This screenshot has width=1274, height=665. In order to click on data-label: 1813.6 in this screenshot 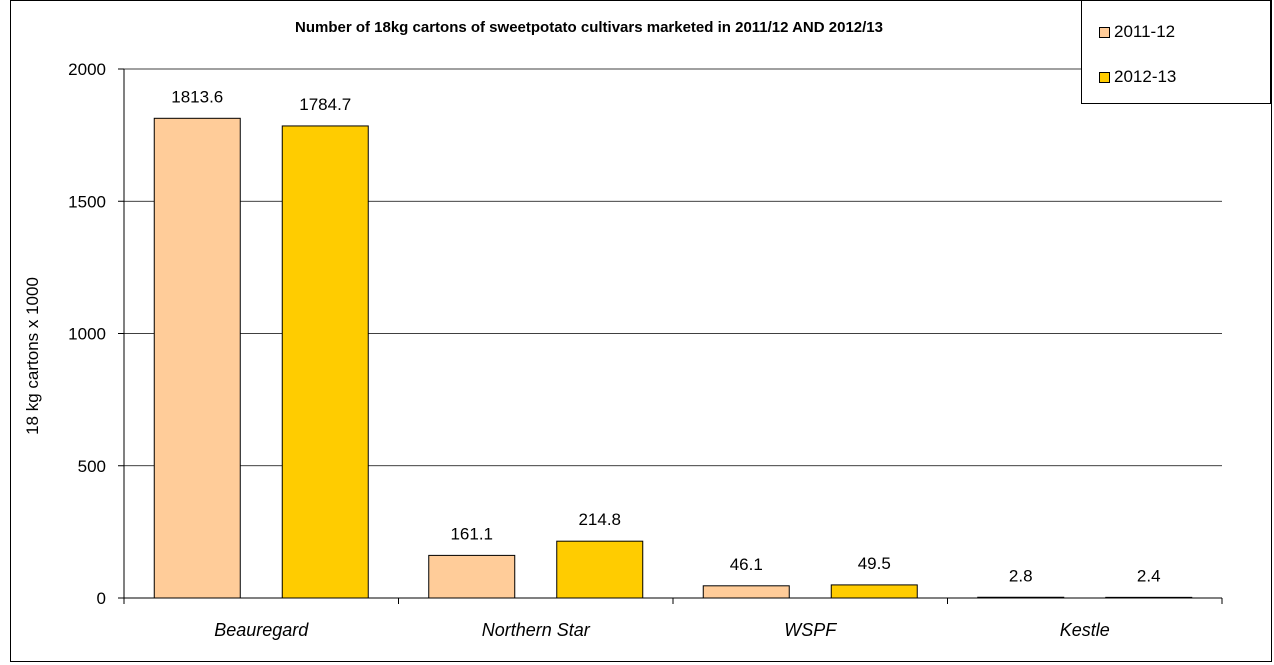, I will do `click(197, 96)`.